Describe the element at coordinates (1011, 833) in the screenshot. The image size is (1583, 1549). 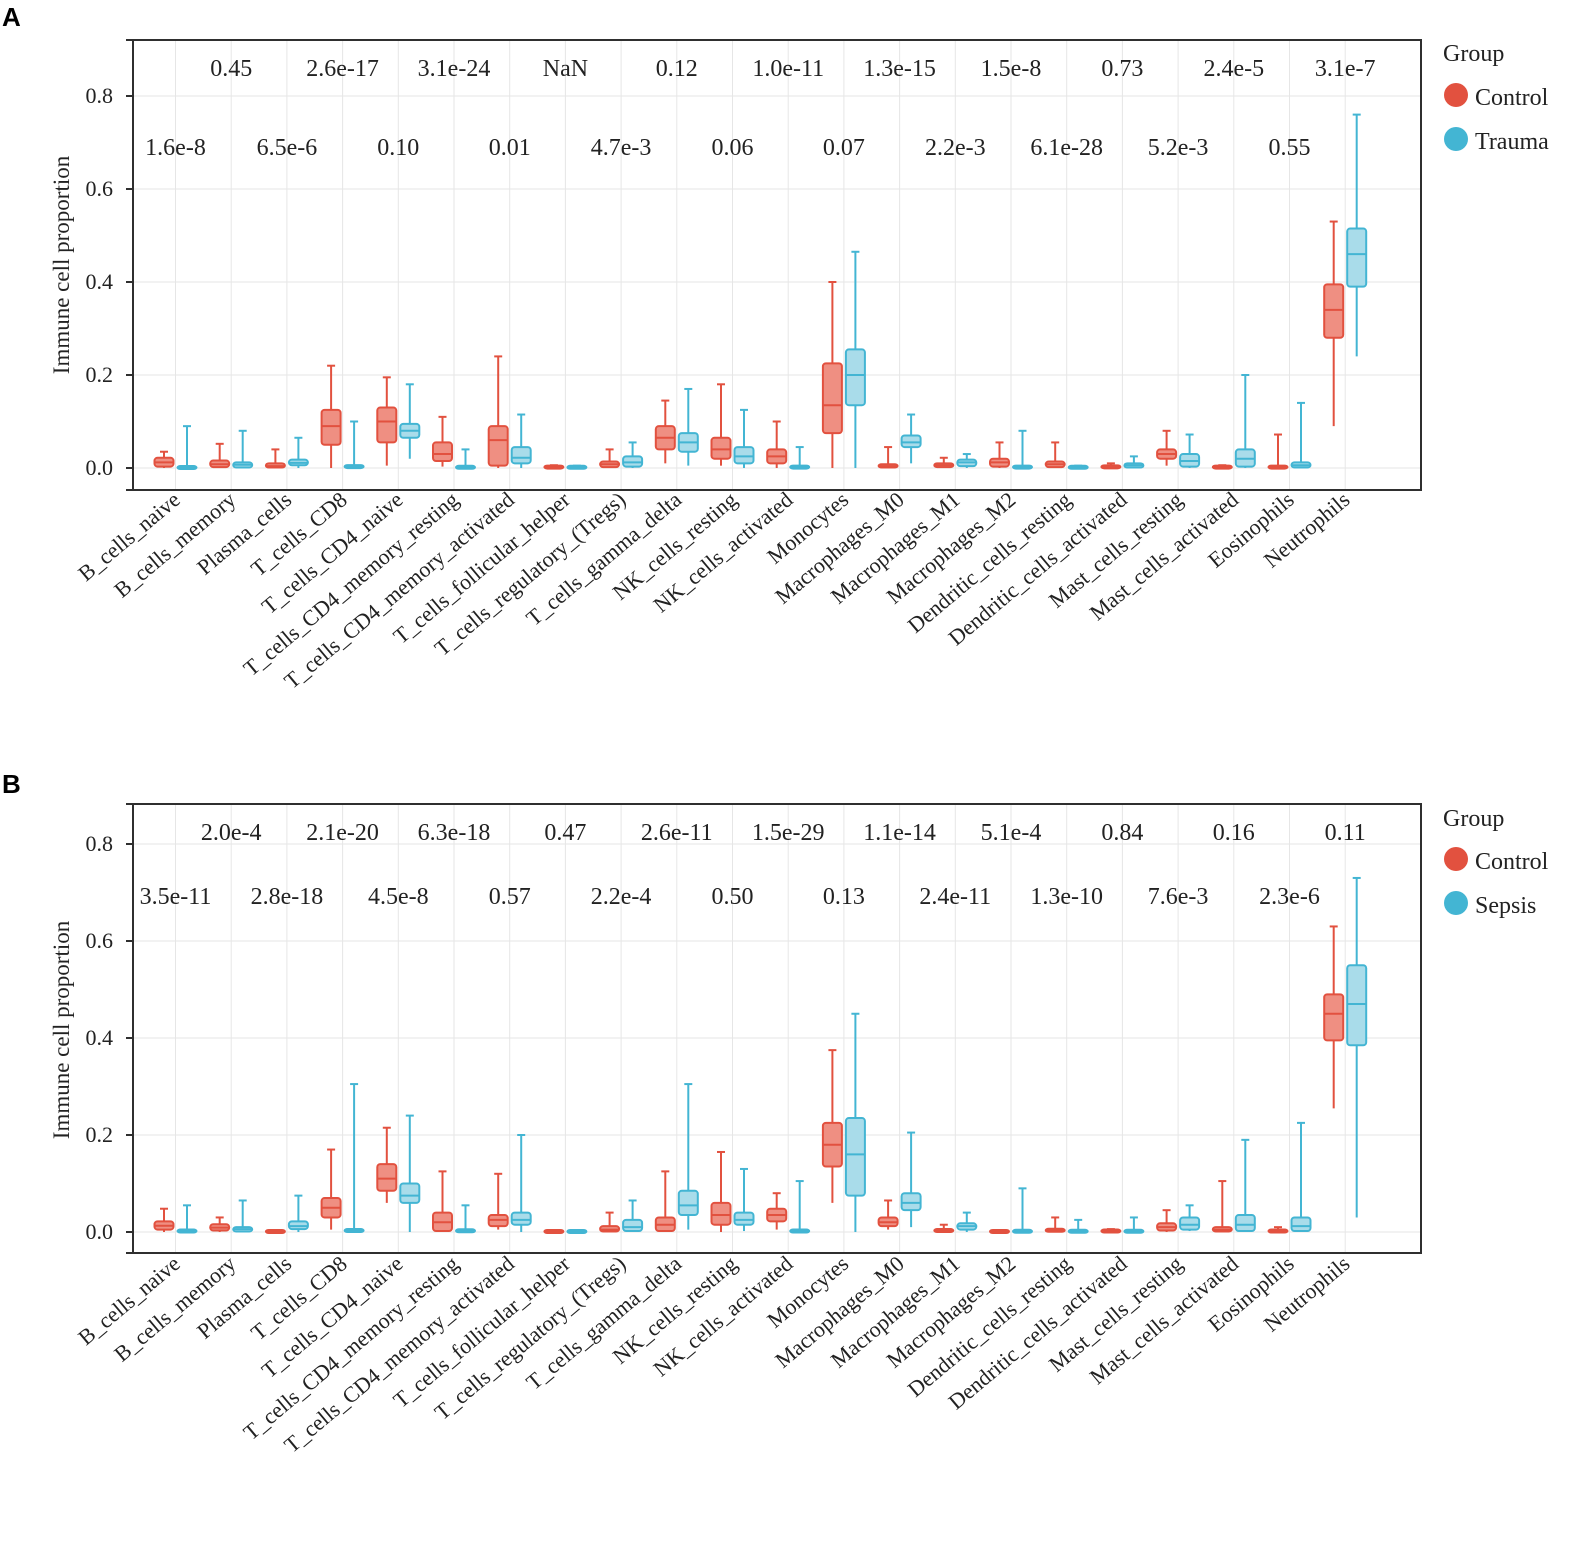
I see `p-value: 5.1e-4` at that location.